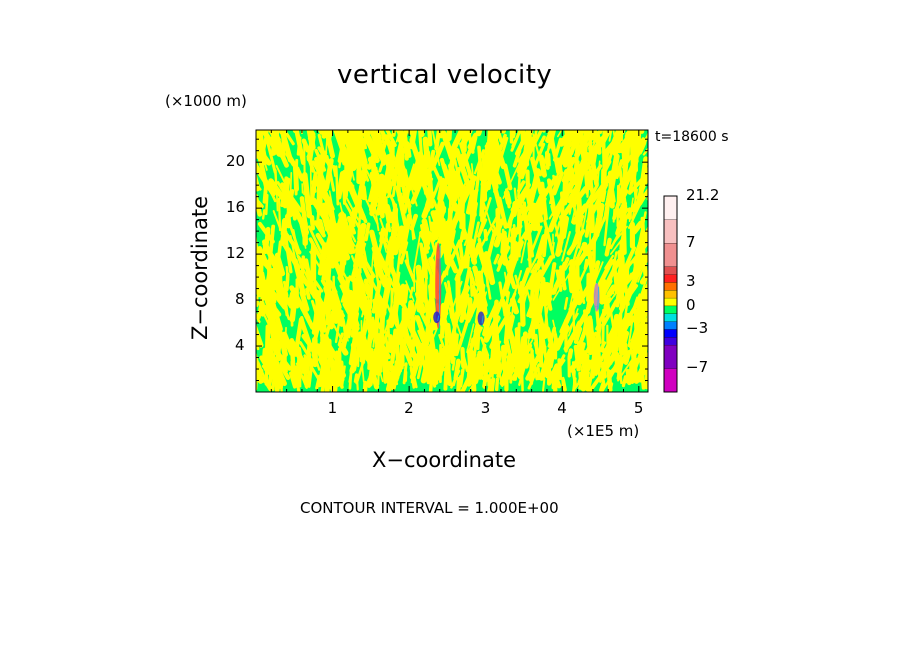 This screenshot has height=654, width=904. Describe the element at coordinates (240, 299) in the screenshot. I see `y-tick-label: 8` at that location.